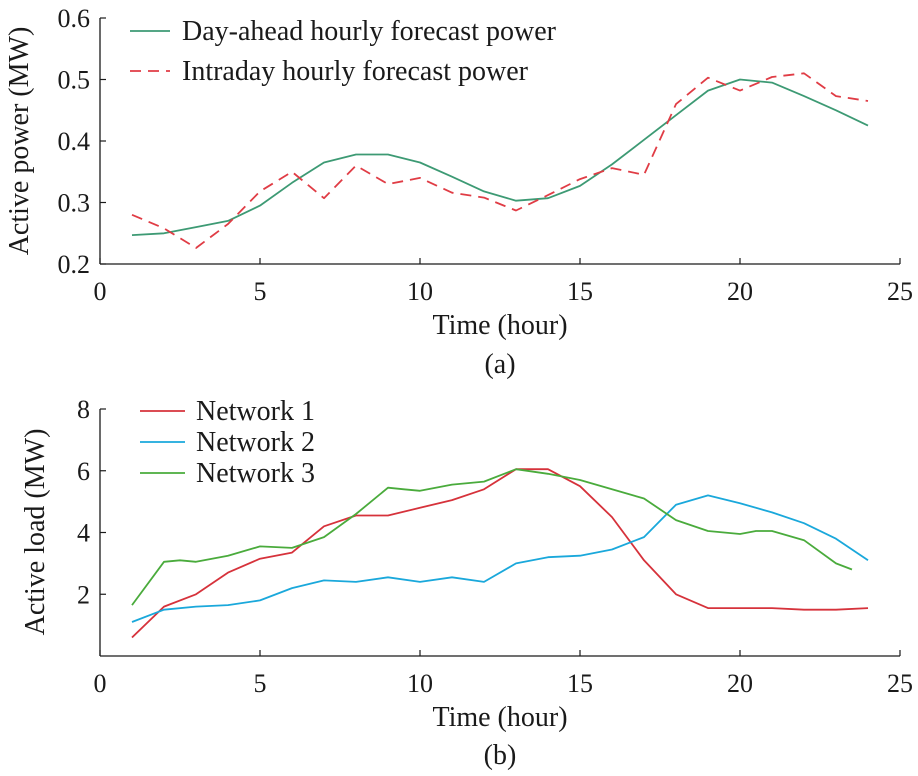 This screenshot has height=776, width=918. What do you see at coordinates (255, 411) in the screenshot?
I see `legend-label: Network 1` at bounding box center [255, 411].